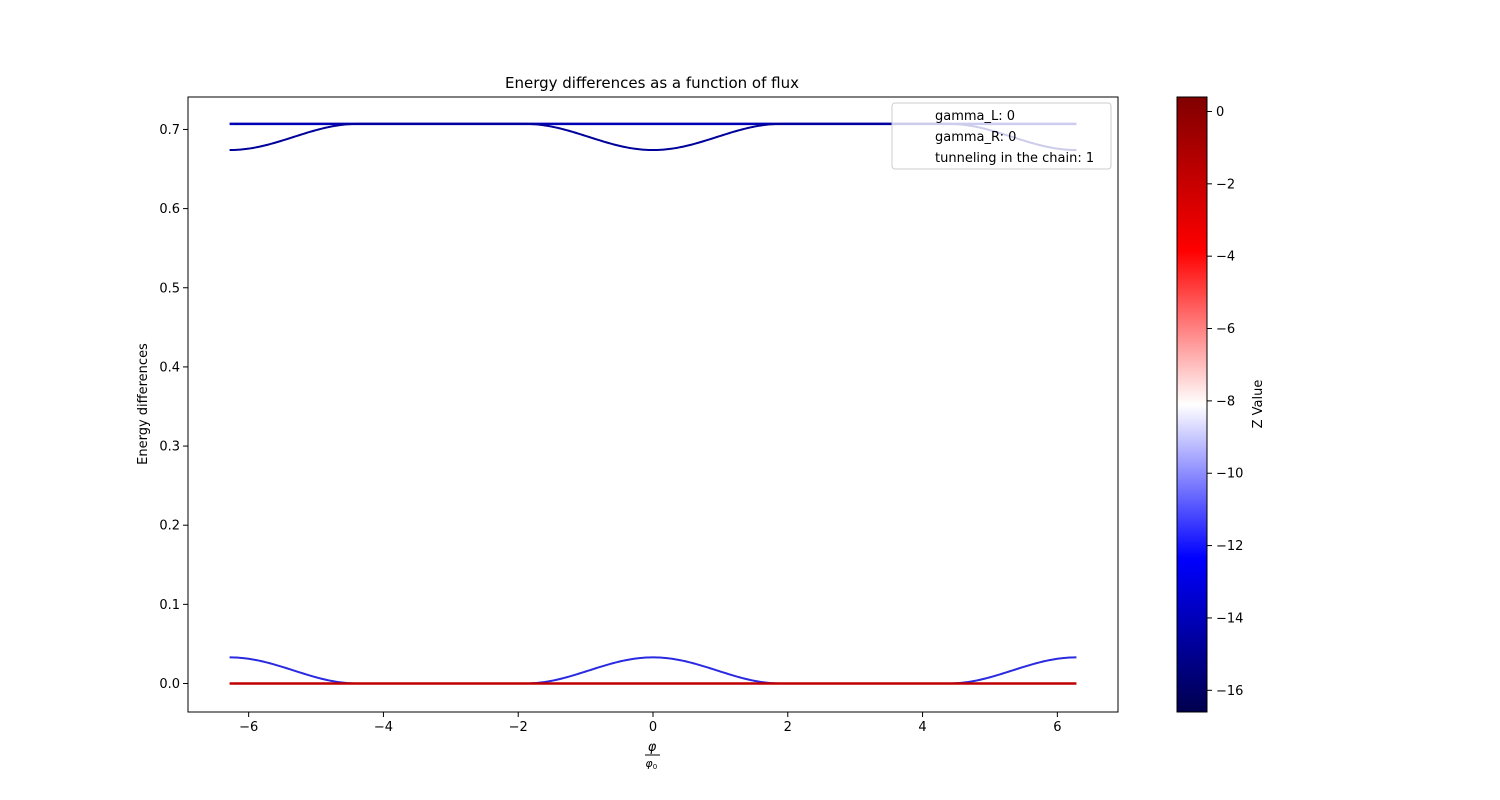 Image resolution: width=1500 pixels, height=800 pixels. Describe the element at coordinates (1057, 727) in the screenshot. I see `x-tick-label: 6` at that location.